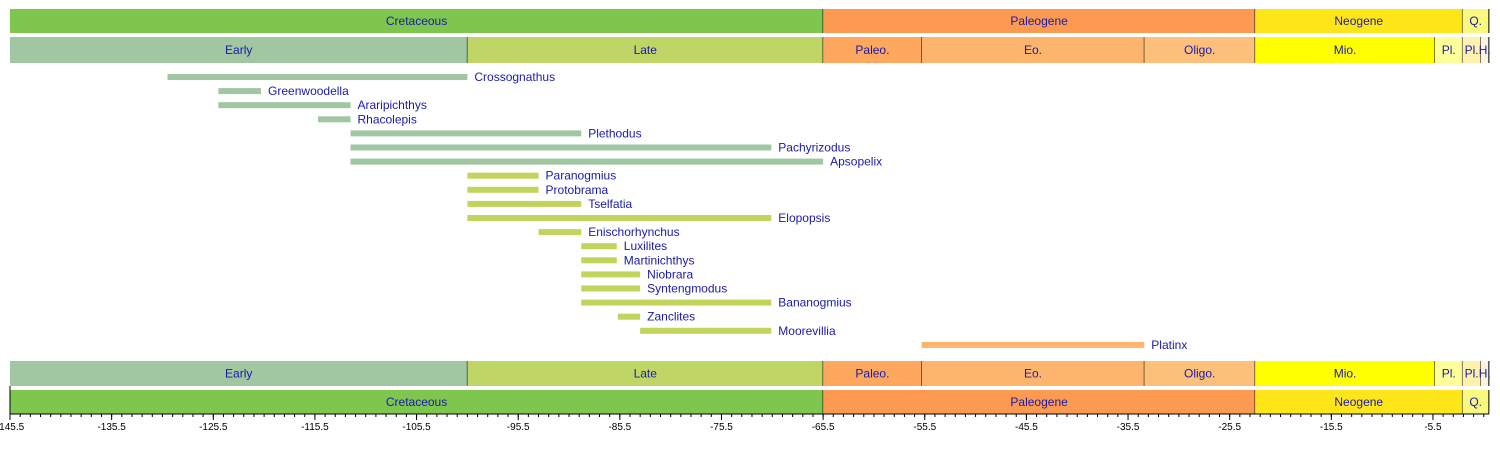 The width and height of the screenshot is (1500, 464). I want to click on x-tick-label: -145.5, so click(12, 427).